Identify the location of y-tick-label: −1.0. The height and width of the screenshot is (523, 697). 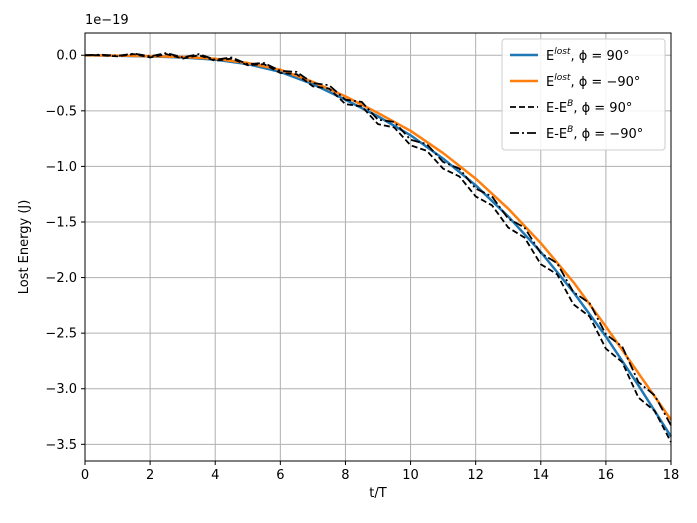
(61, 167).